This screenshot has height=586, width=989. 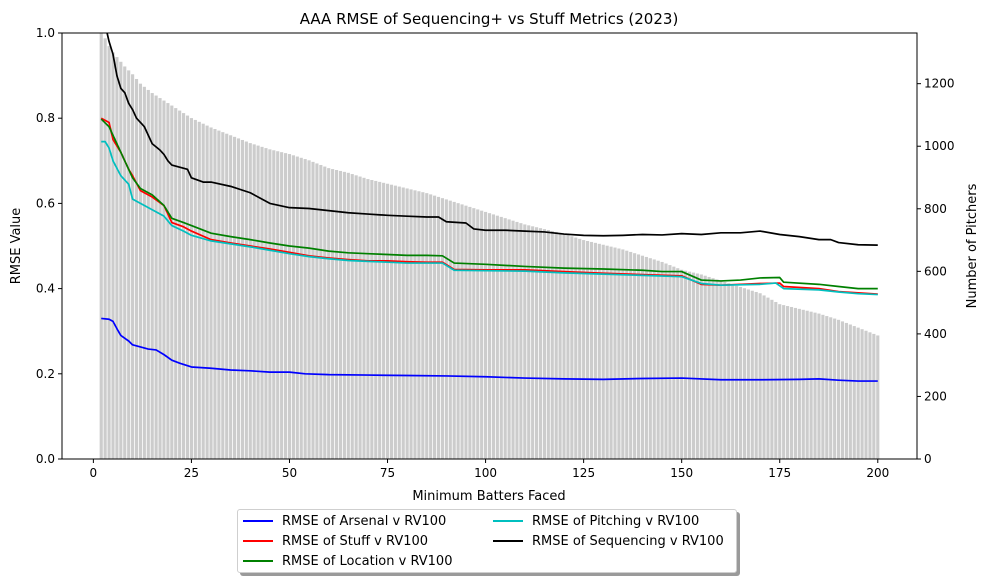 What do you see at coordinates (939, 146) in the screenshot?
I see `y2-tick-label: 1000` at bounding box center [939, 146].